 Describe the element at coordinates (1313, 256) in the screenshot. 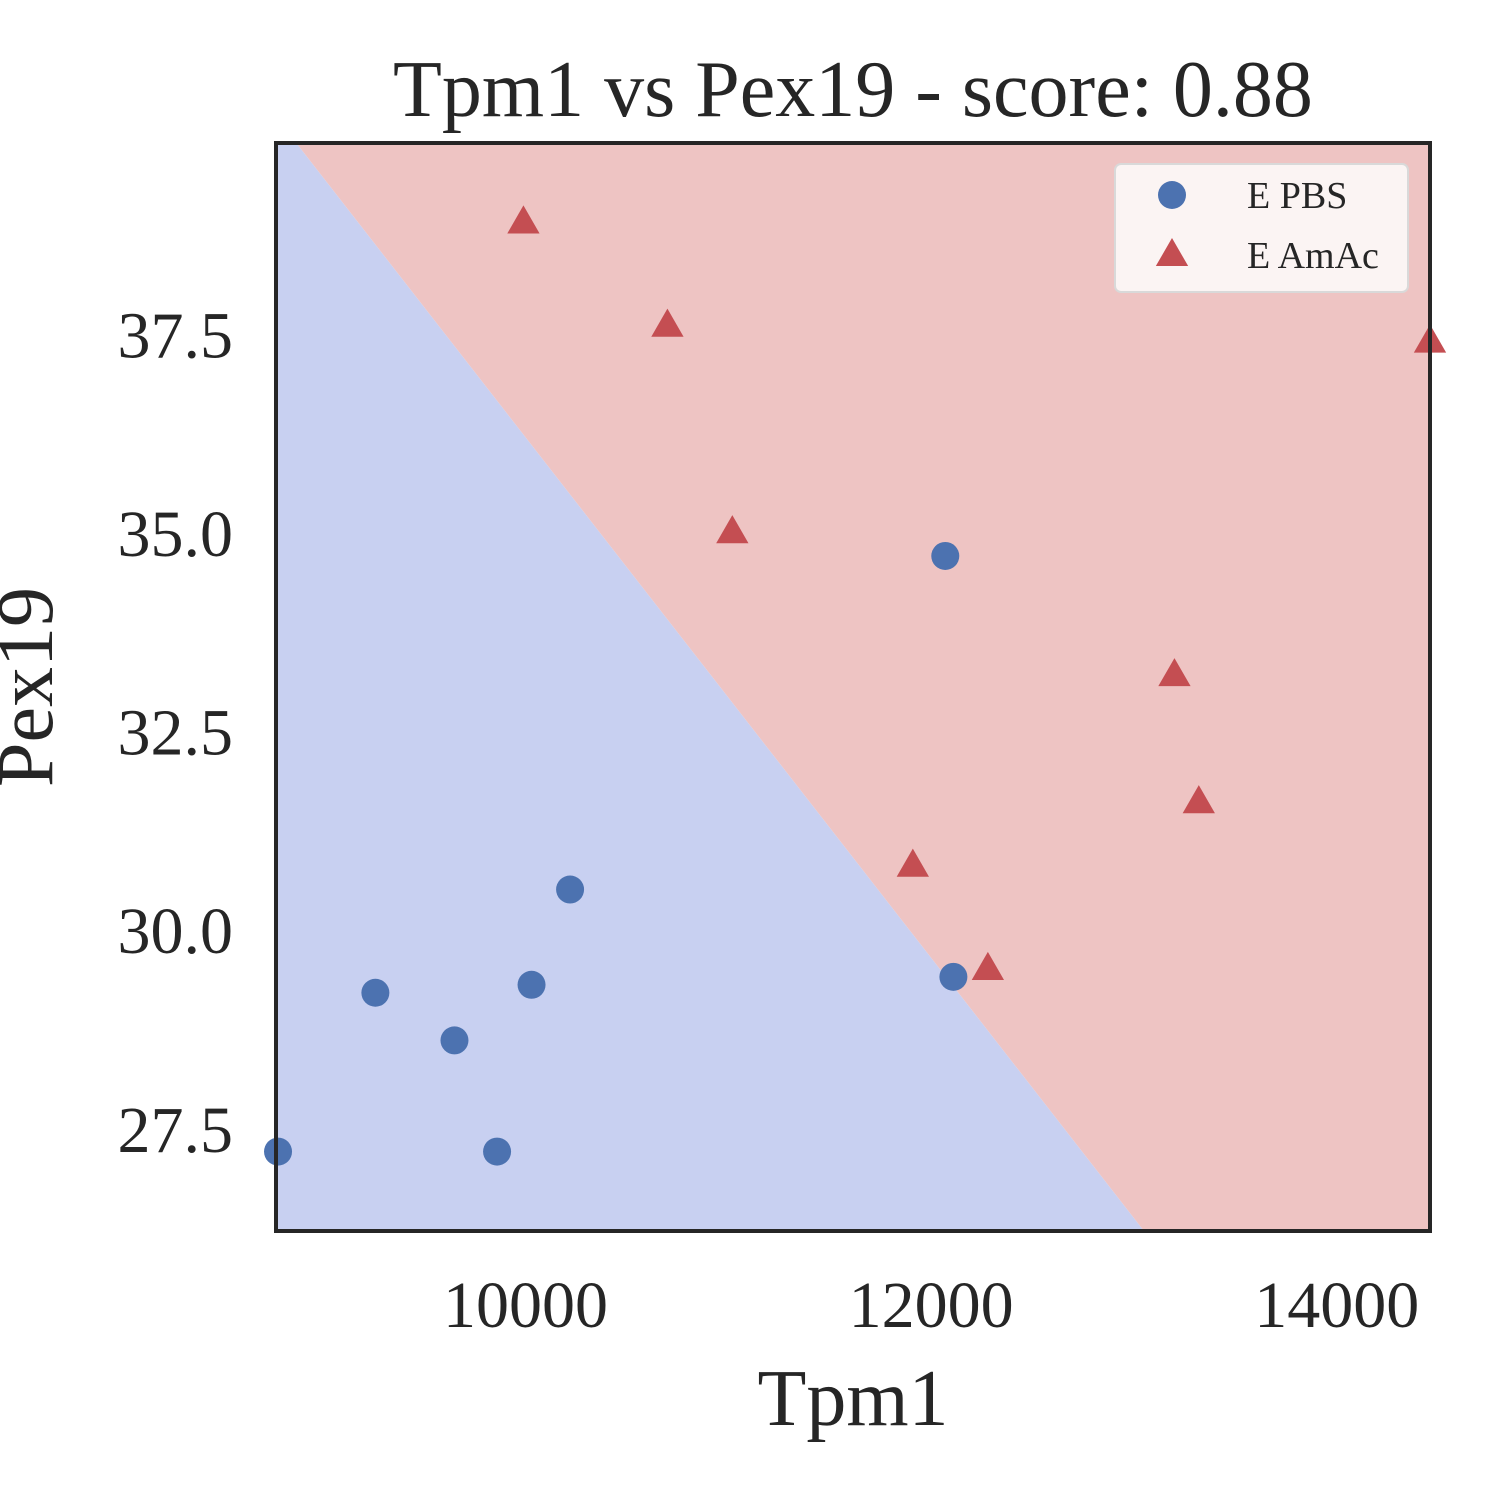

I see `legend-label: E AmAc` at that location.